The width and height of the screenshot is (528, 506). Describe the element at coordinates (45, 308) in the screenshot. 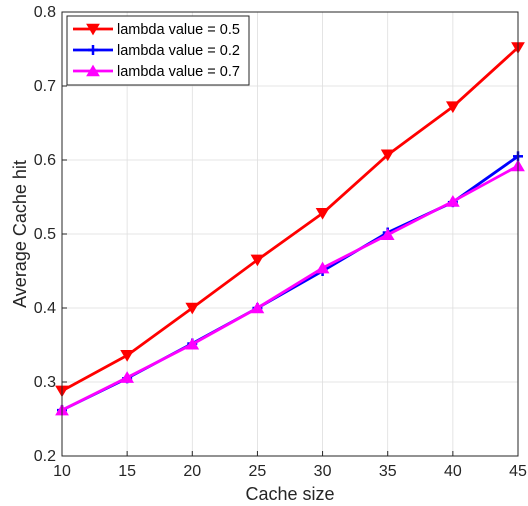

I see `y-tick-label: 0.4` at that location.